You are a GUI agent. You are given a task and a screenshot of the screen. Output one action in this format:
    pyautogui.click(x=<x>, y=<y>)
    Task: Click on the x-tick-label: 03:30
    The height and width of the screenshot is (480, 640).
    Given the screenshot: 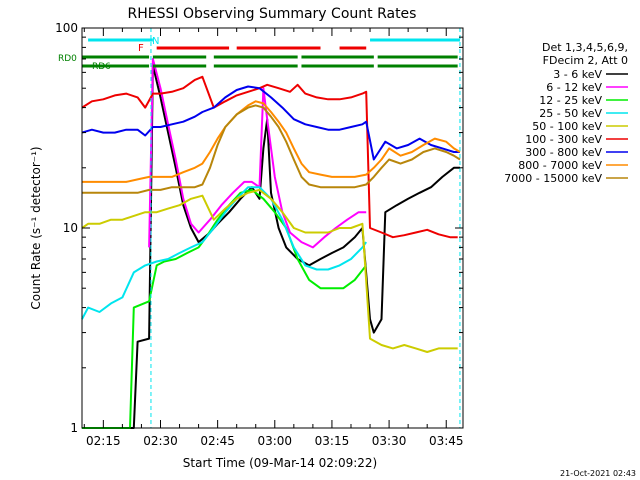 What is the action you would take?
    pyautogui.click(x=389, y=441)
    